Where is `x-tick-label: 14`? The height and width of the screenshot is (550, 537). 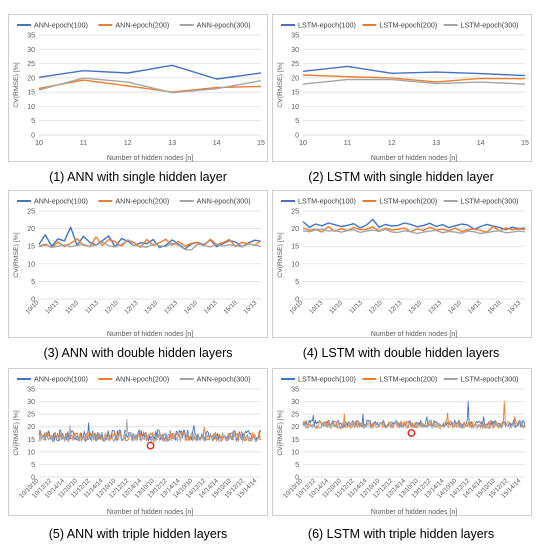
x-tick-label: 14 is located at coordinates (481, 143).